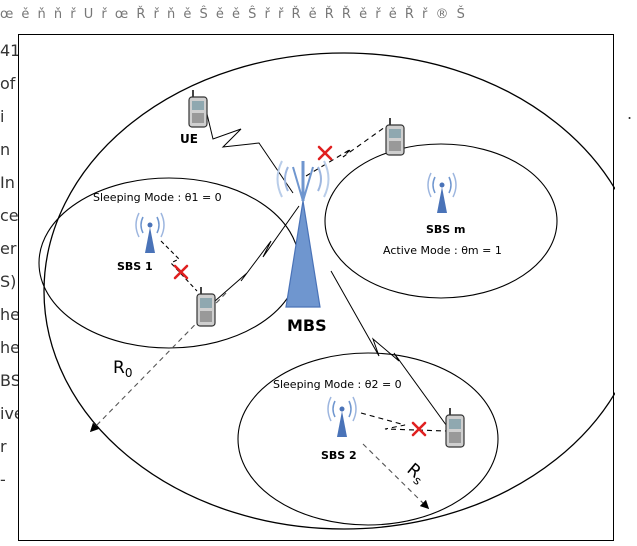 Image resolution: width=637 pixels, height=546 pixels. What do you see at coordinates (198, 109) in the screenshot?
I see `ue-phone-icon` at bounding box center [198, 109].